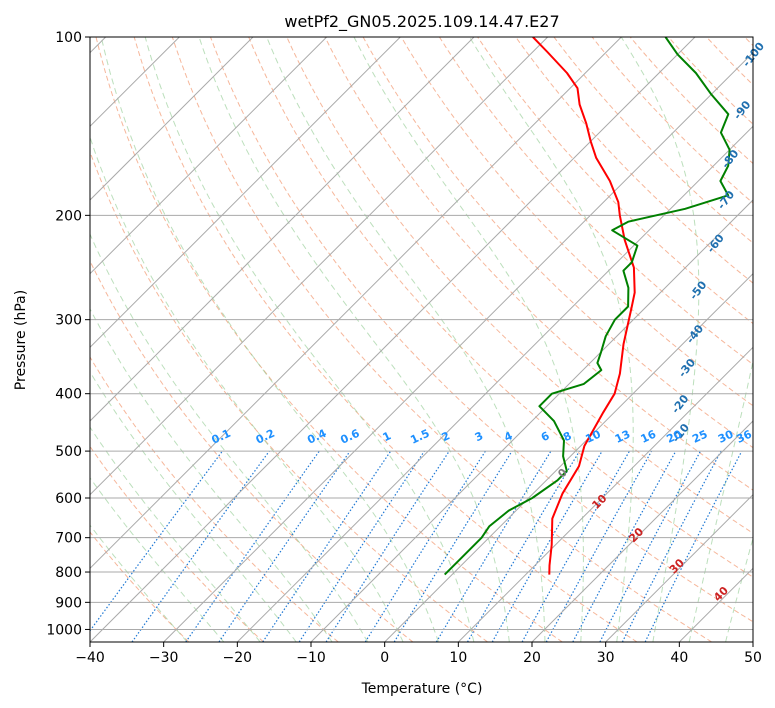 The width and height of the screenshot is (775, 708). What do you see at coordinates (311, 658) in the screenshot?
I see `x-tick-label: −10` at bounding box center [311, 658].